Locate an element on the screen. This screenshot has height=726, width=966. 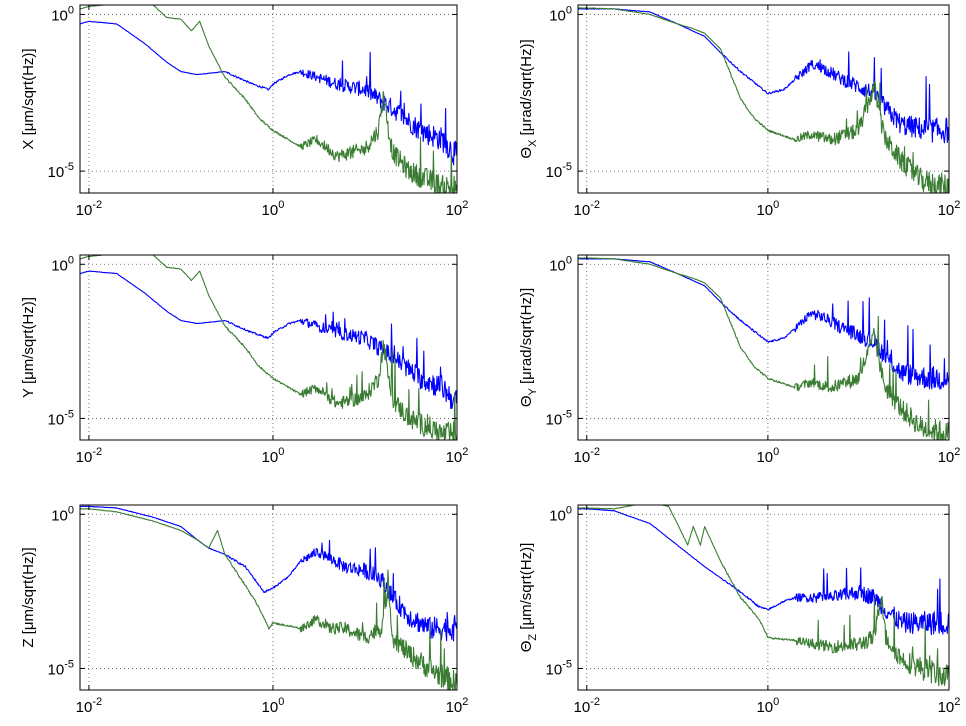
y-axis-label: ΘZ [μm/sqrt(Hz)] is located at coordinates (528, 598).